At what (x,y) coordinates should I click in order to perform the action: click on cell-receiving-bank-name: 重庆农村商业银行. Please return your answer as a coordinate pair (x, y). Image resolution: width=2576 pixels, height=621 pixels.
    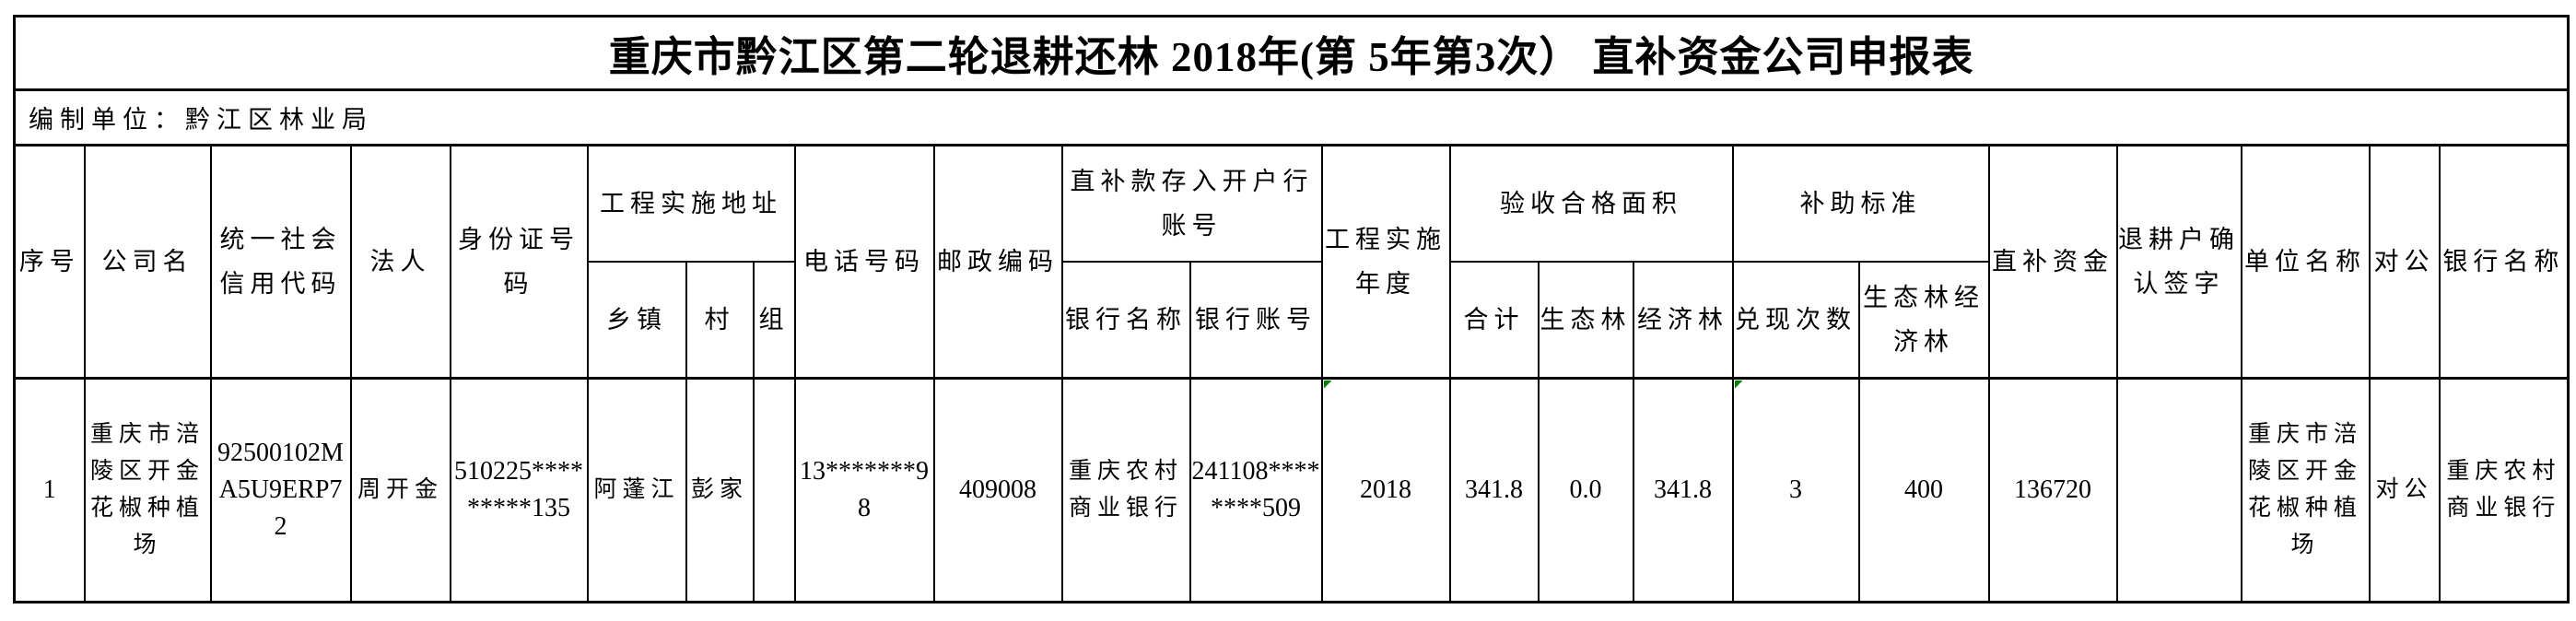
    Looking at the image, I should click on (2504, 490).